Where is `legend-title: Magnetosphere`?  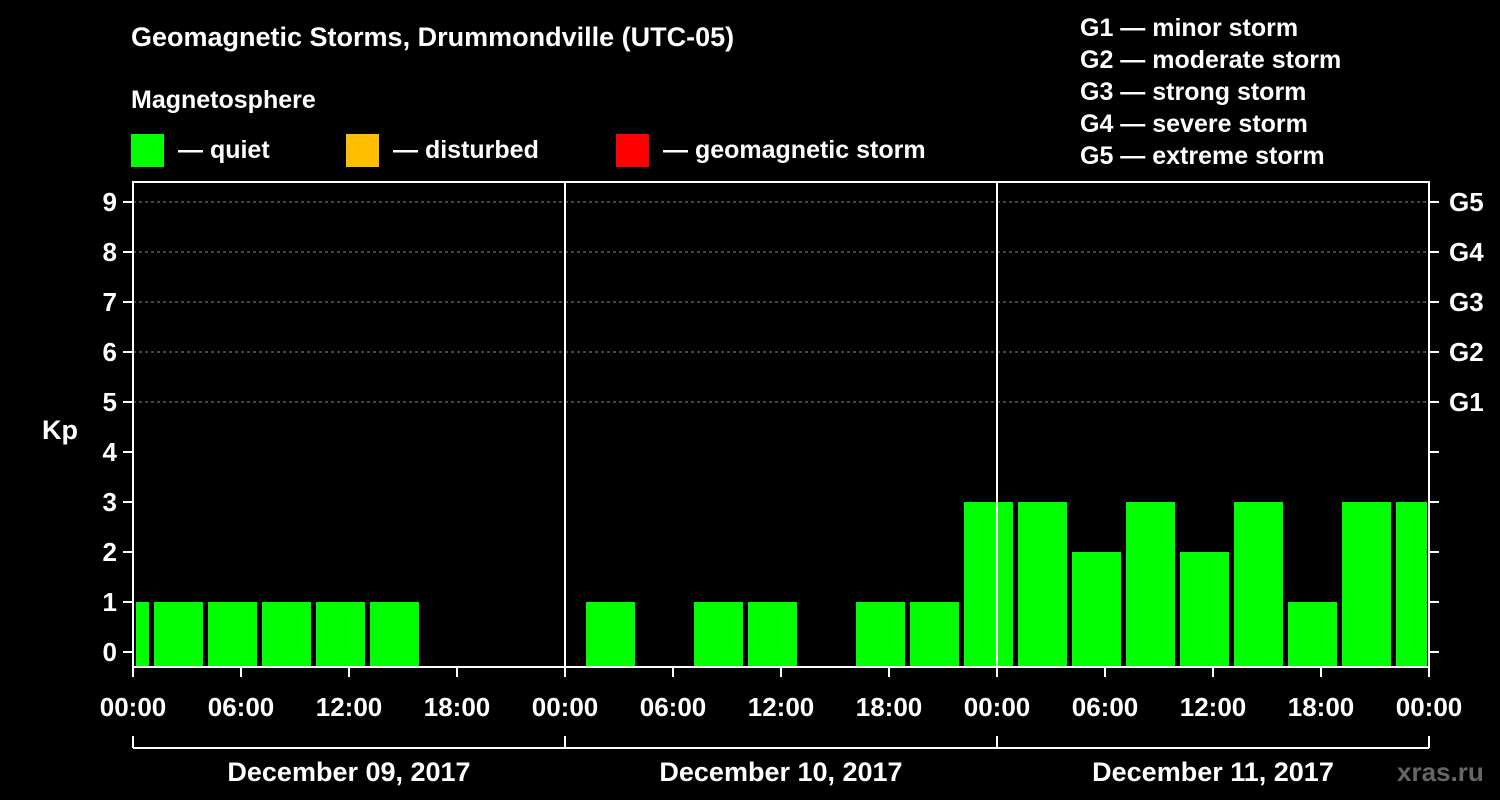
legend-title: Magnetosphere is located at coordinates (223, 100).